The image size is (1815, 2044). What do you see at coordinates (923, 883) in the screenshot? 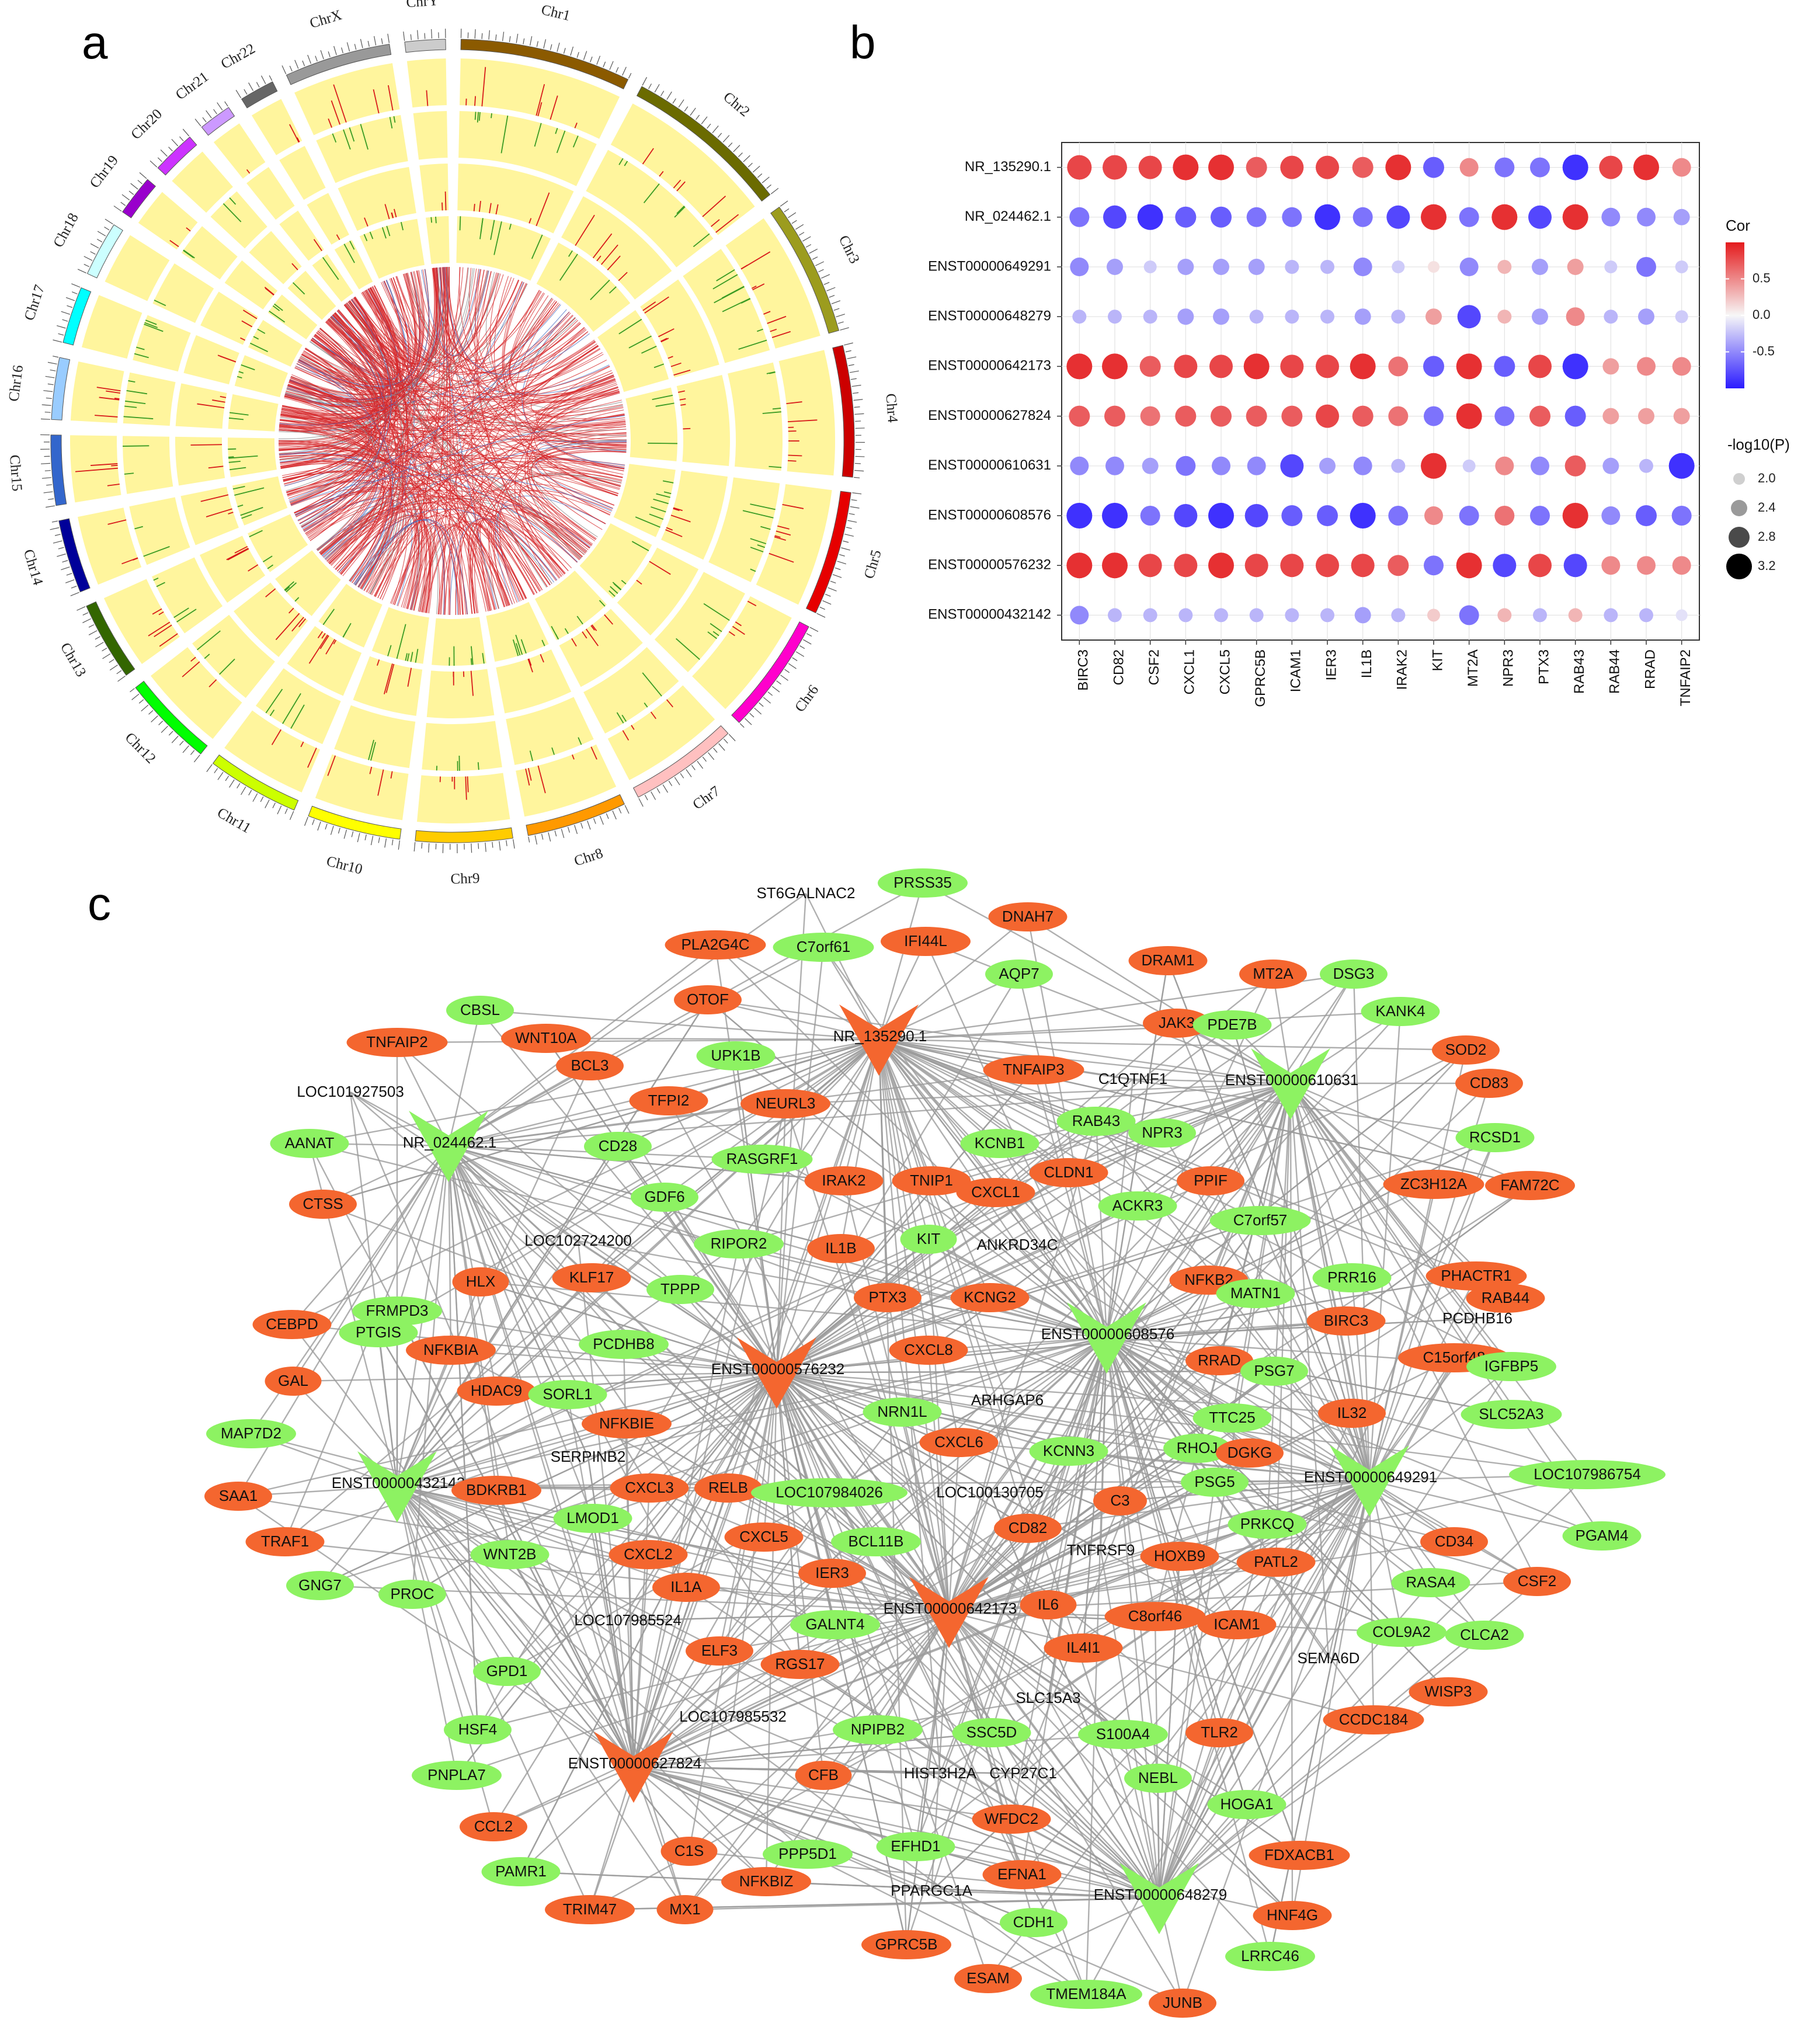
I see `gene-node: PRSS35` at bounding box center [923, 883].